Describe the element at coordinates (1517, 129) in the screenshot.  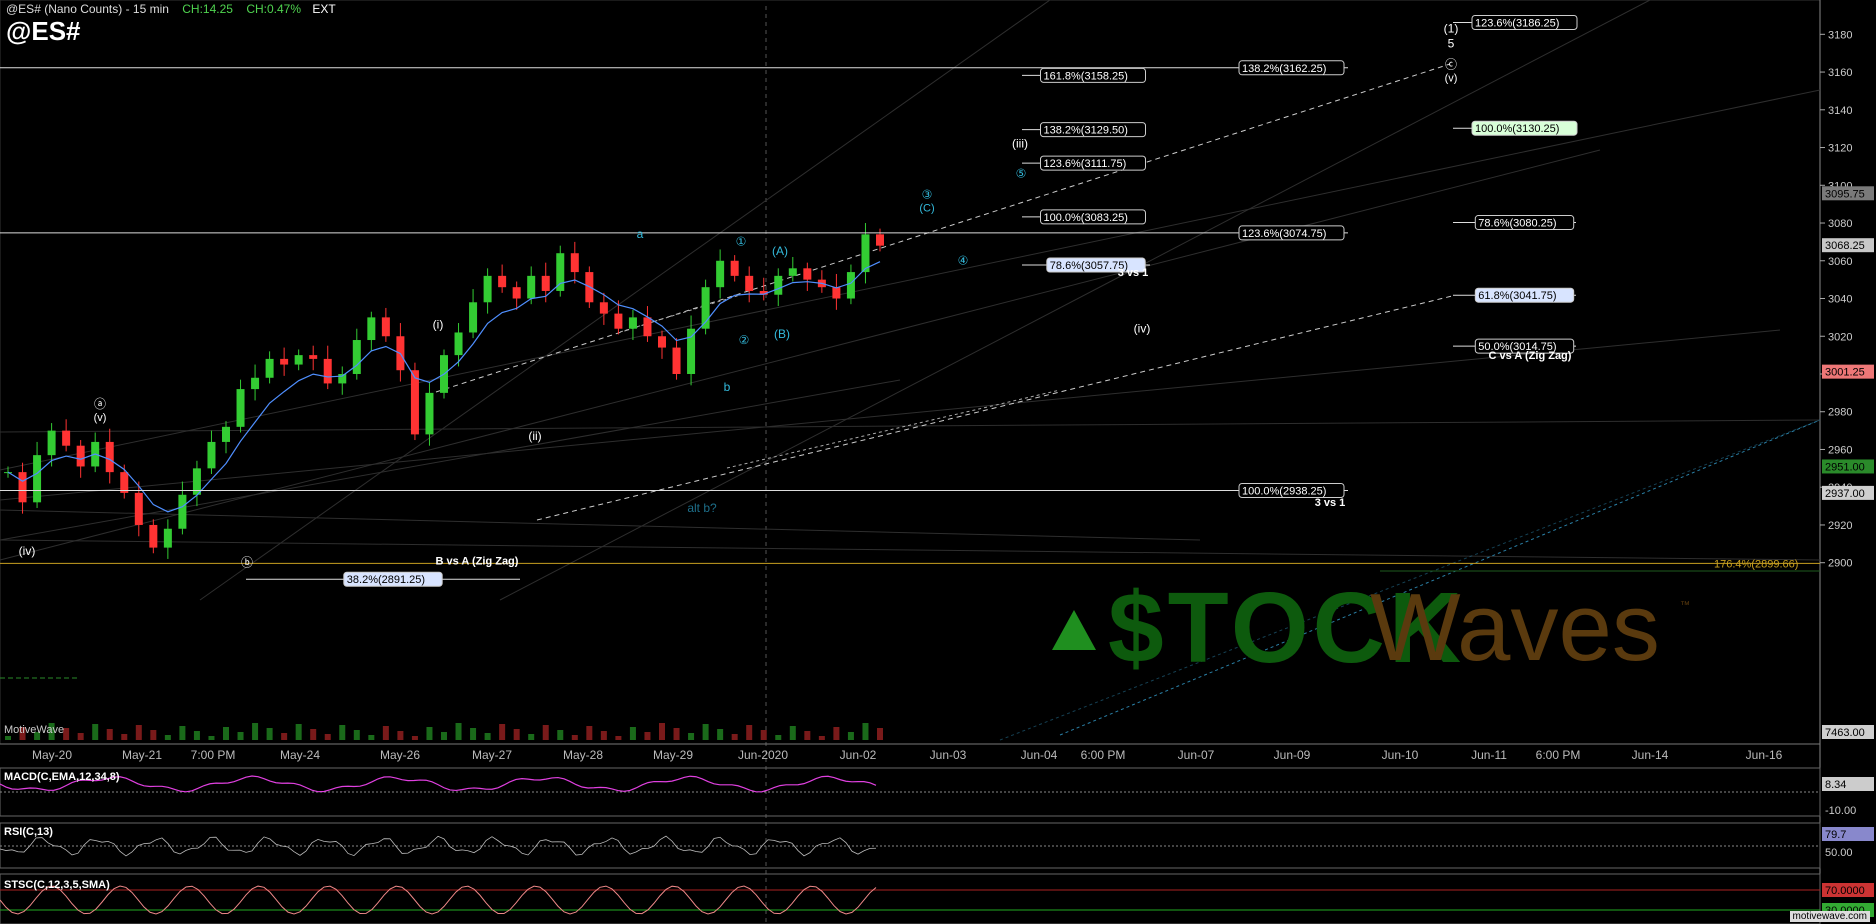
I see `fib-label: 100.0%(3130.25)` at that location.